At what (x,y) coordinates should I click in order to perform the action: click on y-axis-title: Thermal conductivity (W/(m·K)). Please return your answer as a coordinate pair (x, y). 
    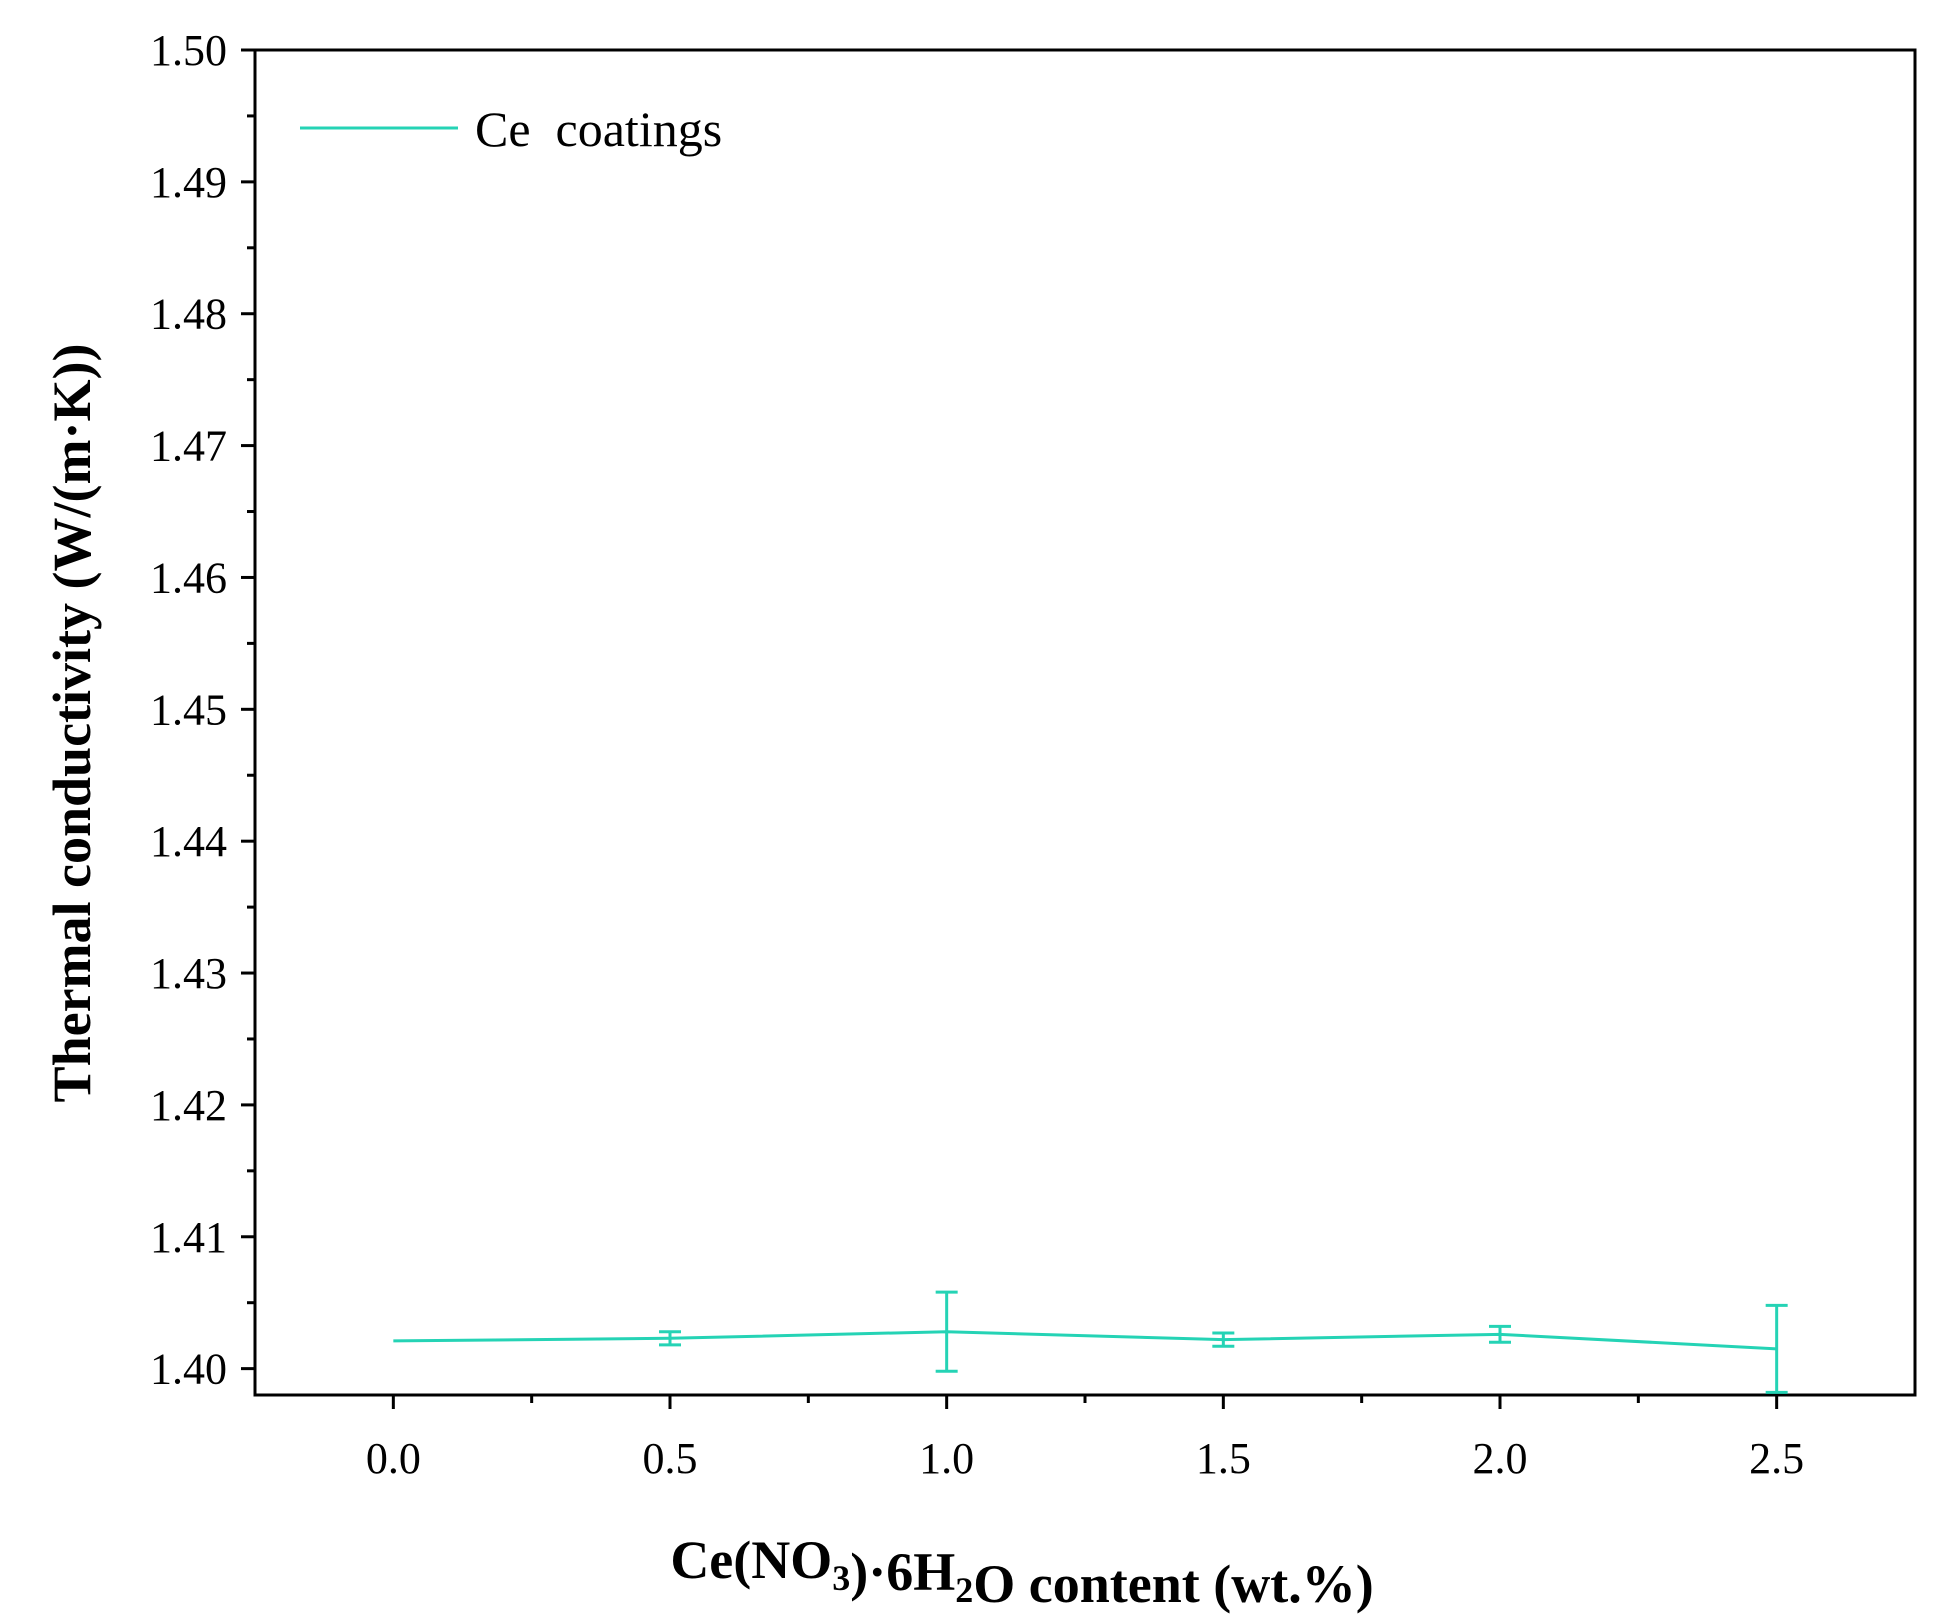
    Looking at the image, I should click on (72, 723).